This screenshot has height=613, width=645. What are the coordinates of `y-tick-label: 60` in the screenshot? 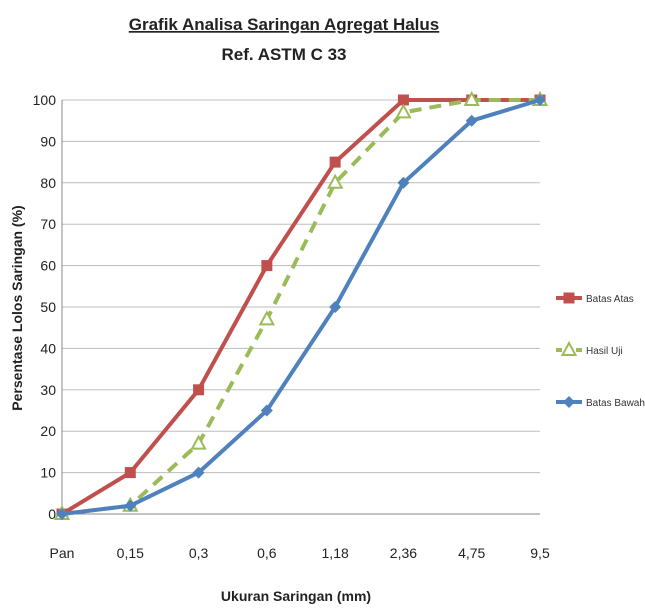 It's located at (48, 266).